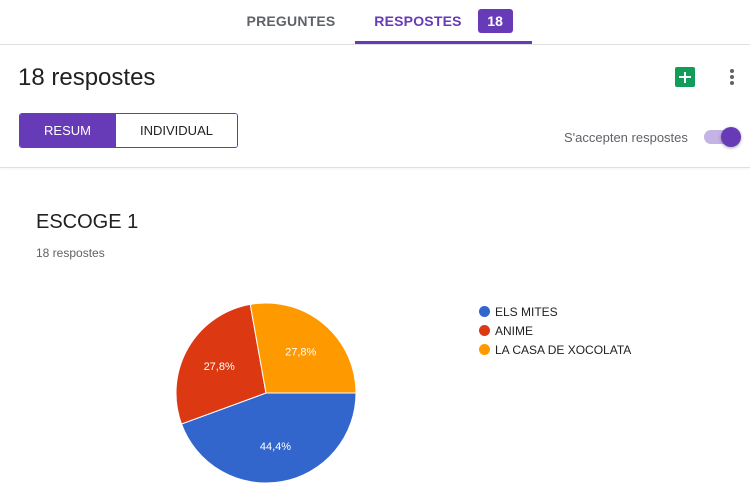 This screenshot has width=750, height=491. I want to click on pie-slice-anime, so click(221, 364).